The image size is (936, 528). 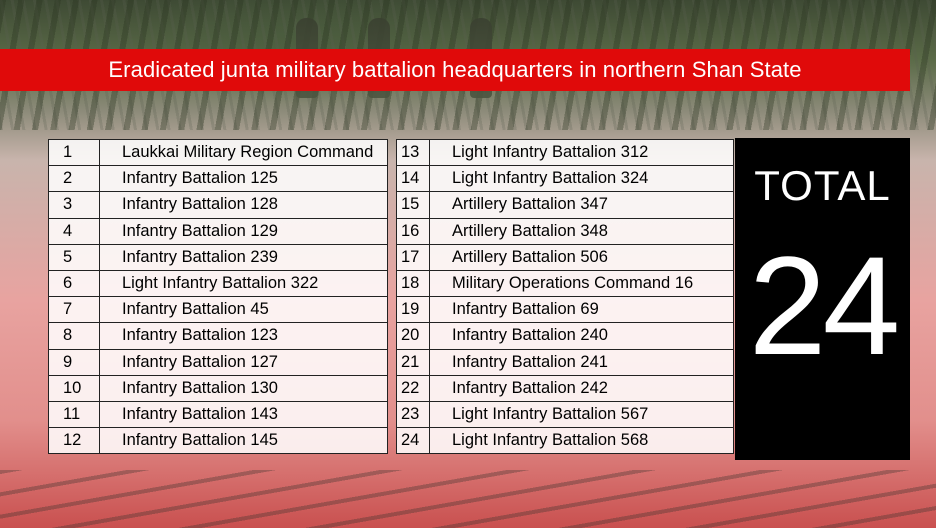 I want to click on table-row: 10 Infantry Battalion 130, so click(x=218, y=388).